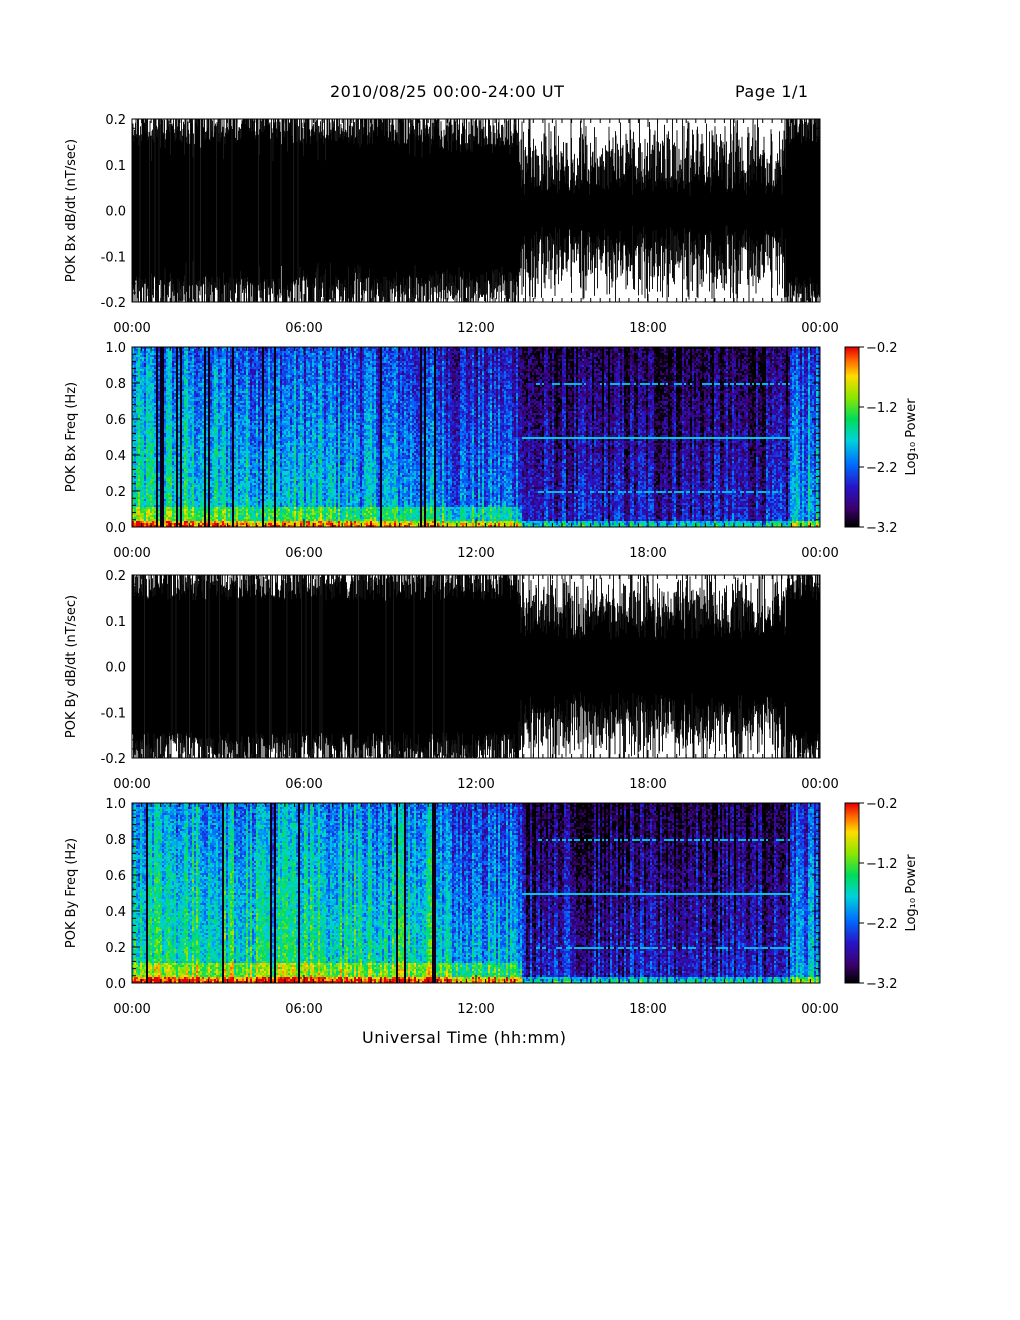 The image size is (1020, 1320). I want to click on y-axis-label: POK Bx Freq (Hz), so click(71, 437).